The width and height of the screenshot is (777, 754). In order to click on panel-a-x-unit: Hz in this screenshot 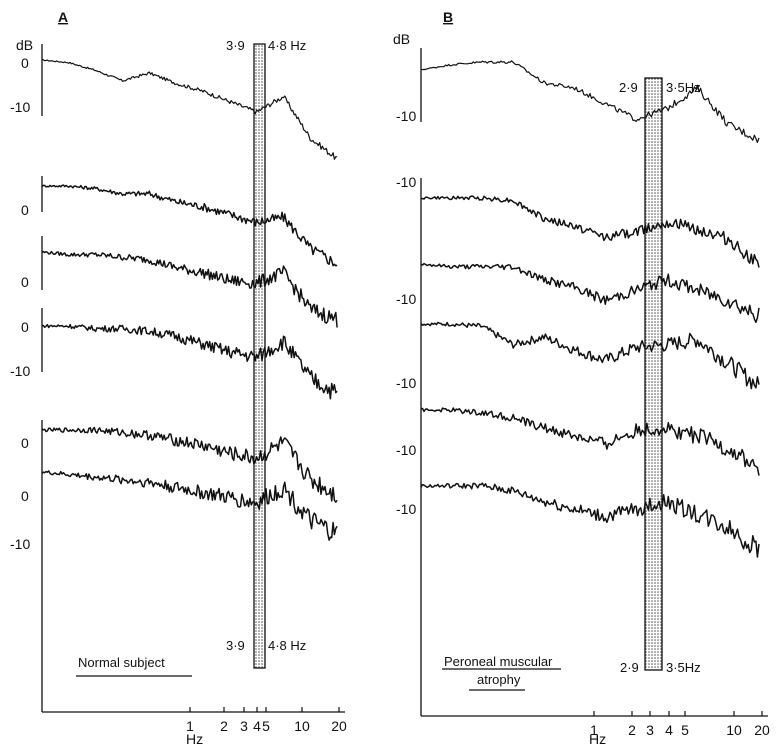, I will do `click(194, 739)`.